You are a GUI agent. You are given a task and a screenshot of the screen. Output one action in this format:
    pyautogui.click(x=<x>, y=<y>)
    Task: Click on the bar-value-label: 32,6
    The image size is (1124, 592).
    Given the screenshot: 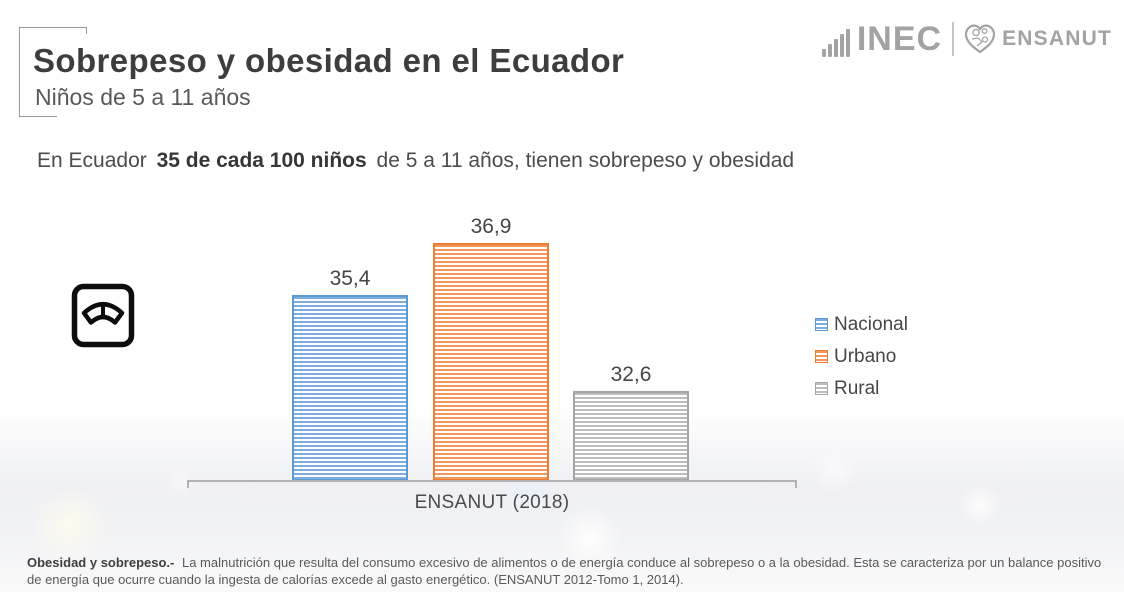 What is the action you would take?
    pyautogui.click(x=631, y=375)
    